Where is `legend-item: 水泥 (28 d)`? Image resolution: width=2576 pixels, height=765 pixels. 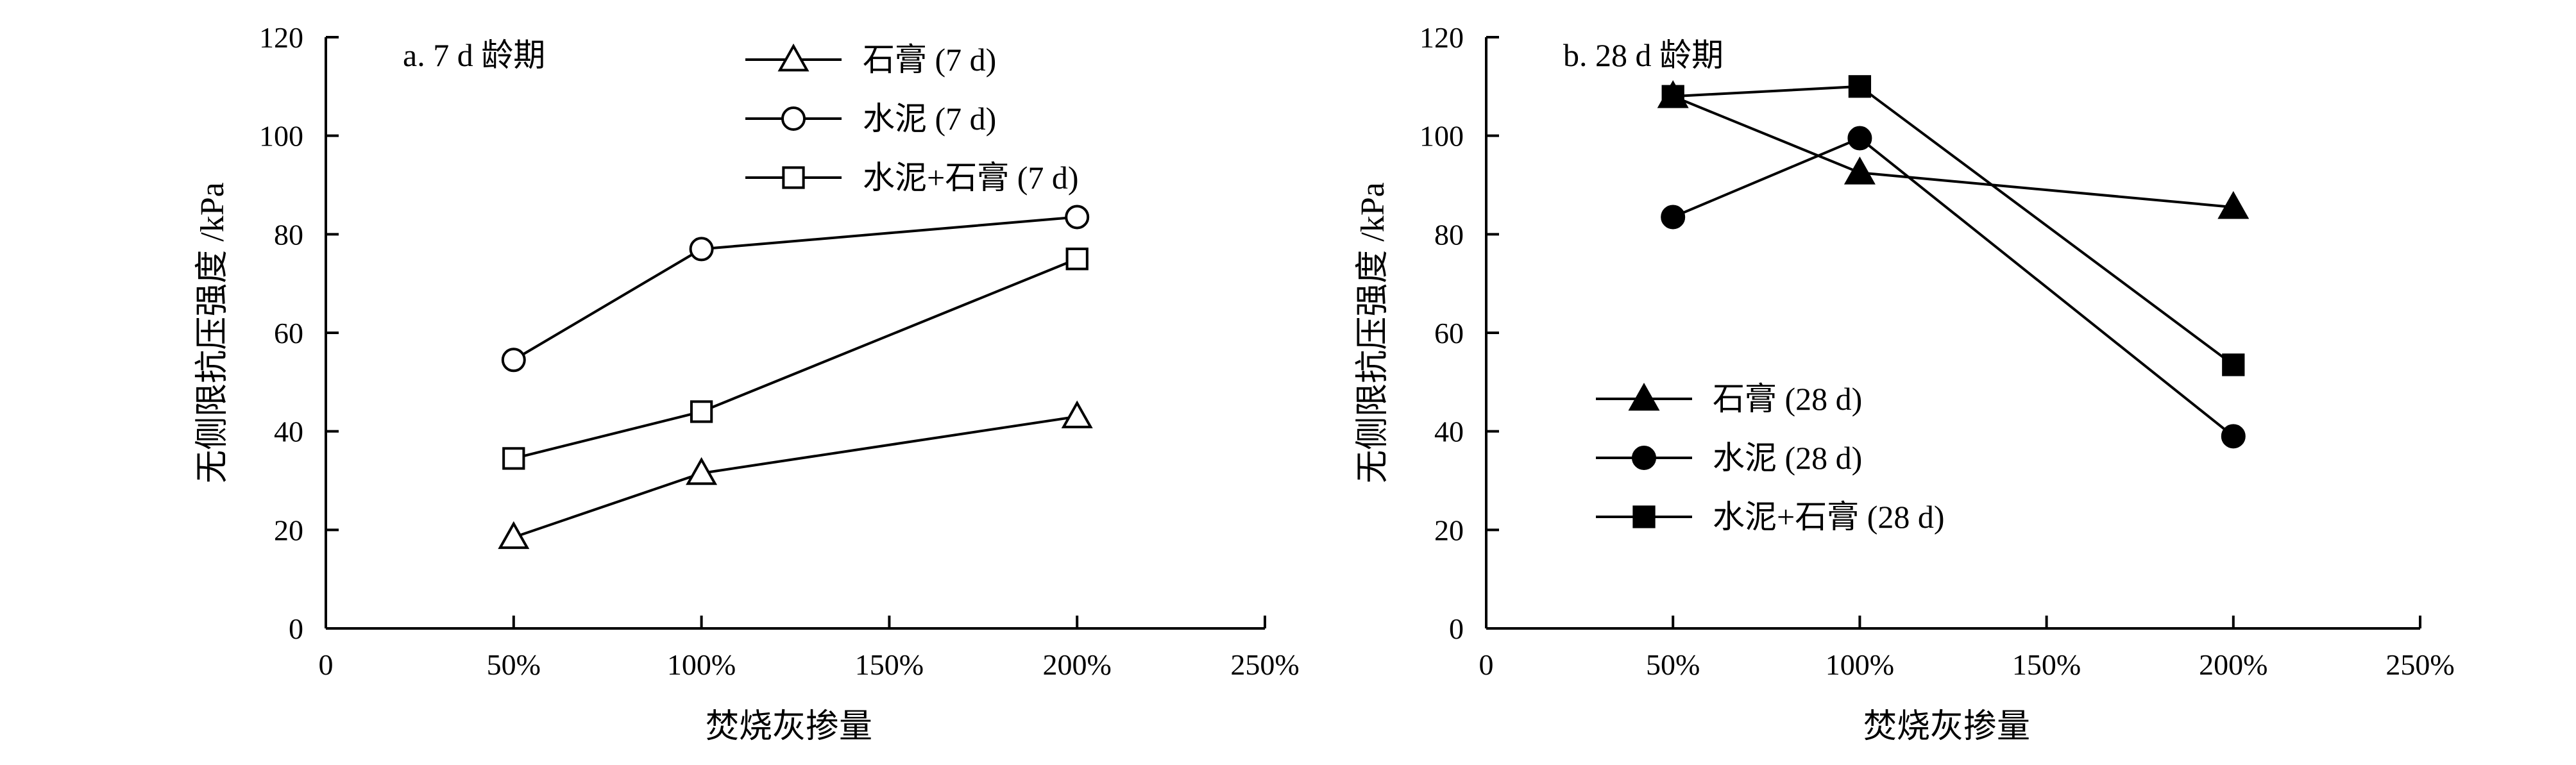 legend-item: 水泥 (28 d) is located at coordinates (1729, 458).